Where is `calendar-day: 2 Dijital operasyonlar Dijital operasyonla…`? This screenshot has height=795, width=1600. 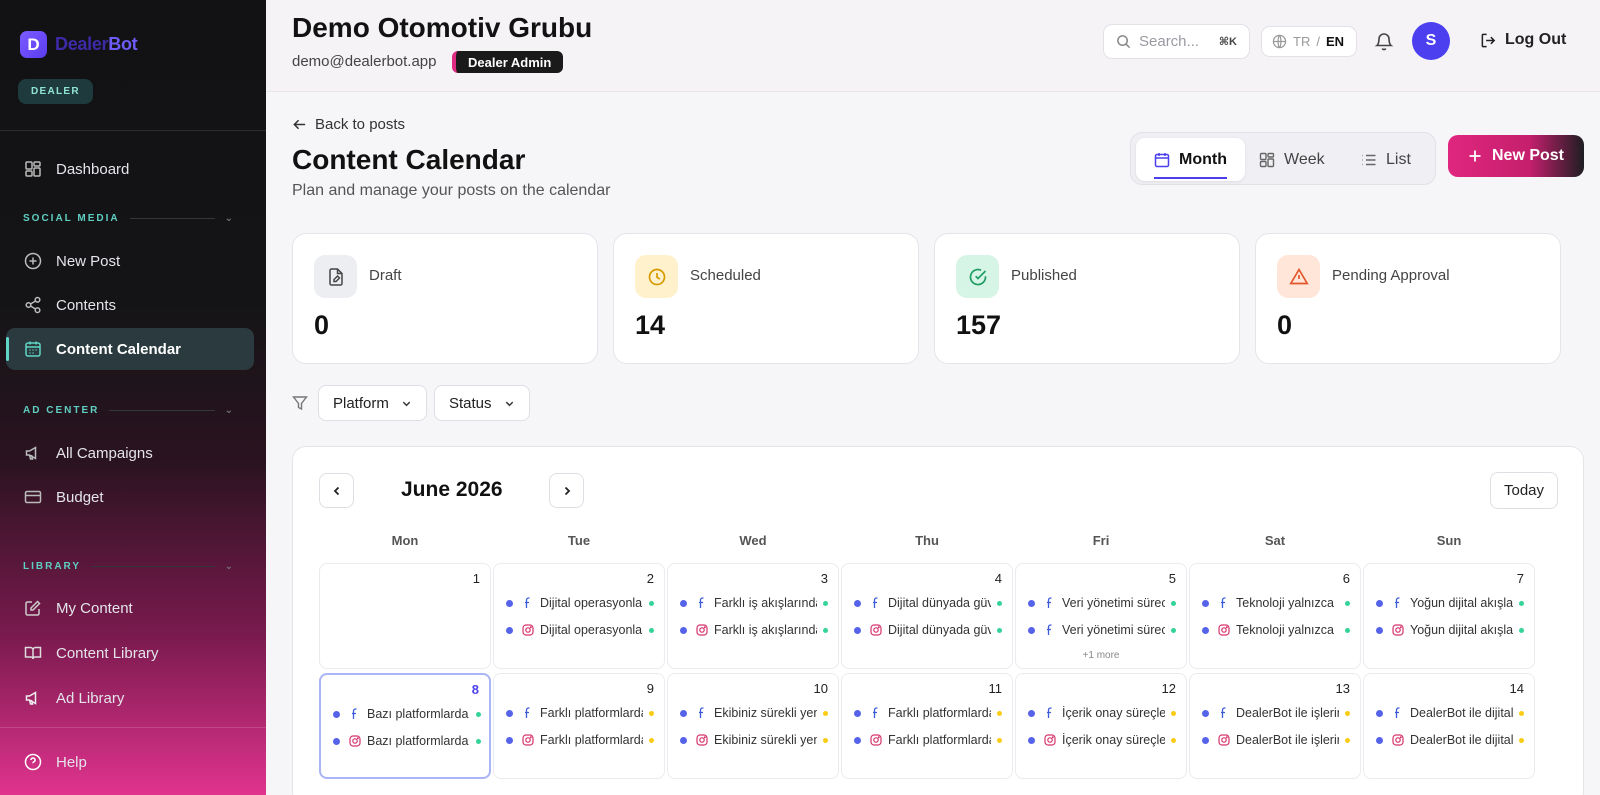 calendar-day: 2 Dijital operasyonlar Dijital operasyonla… is located at coordinates (579, 616).